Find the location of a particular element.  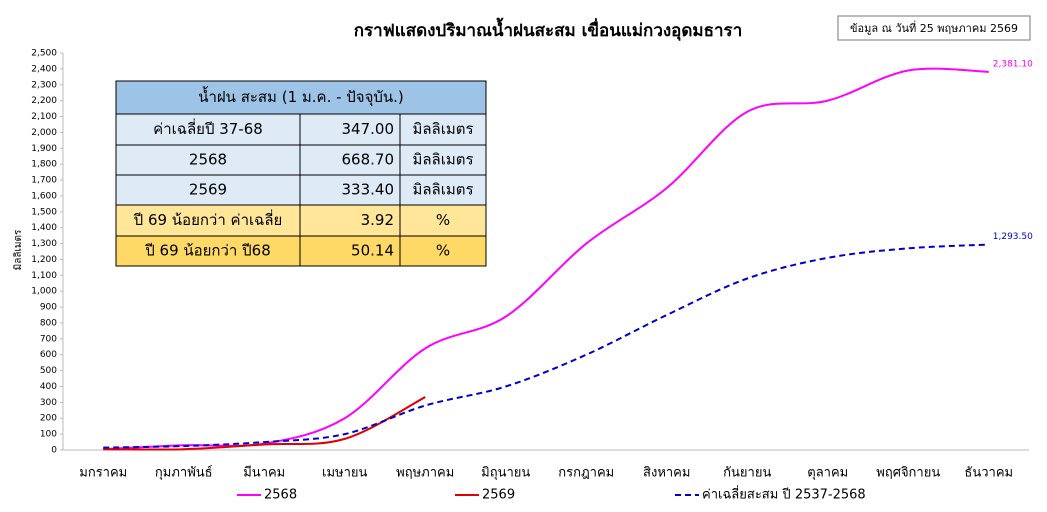

y-tick-label: 1,600 is located at coordinates (44, 196).